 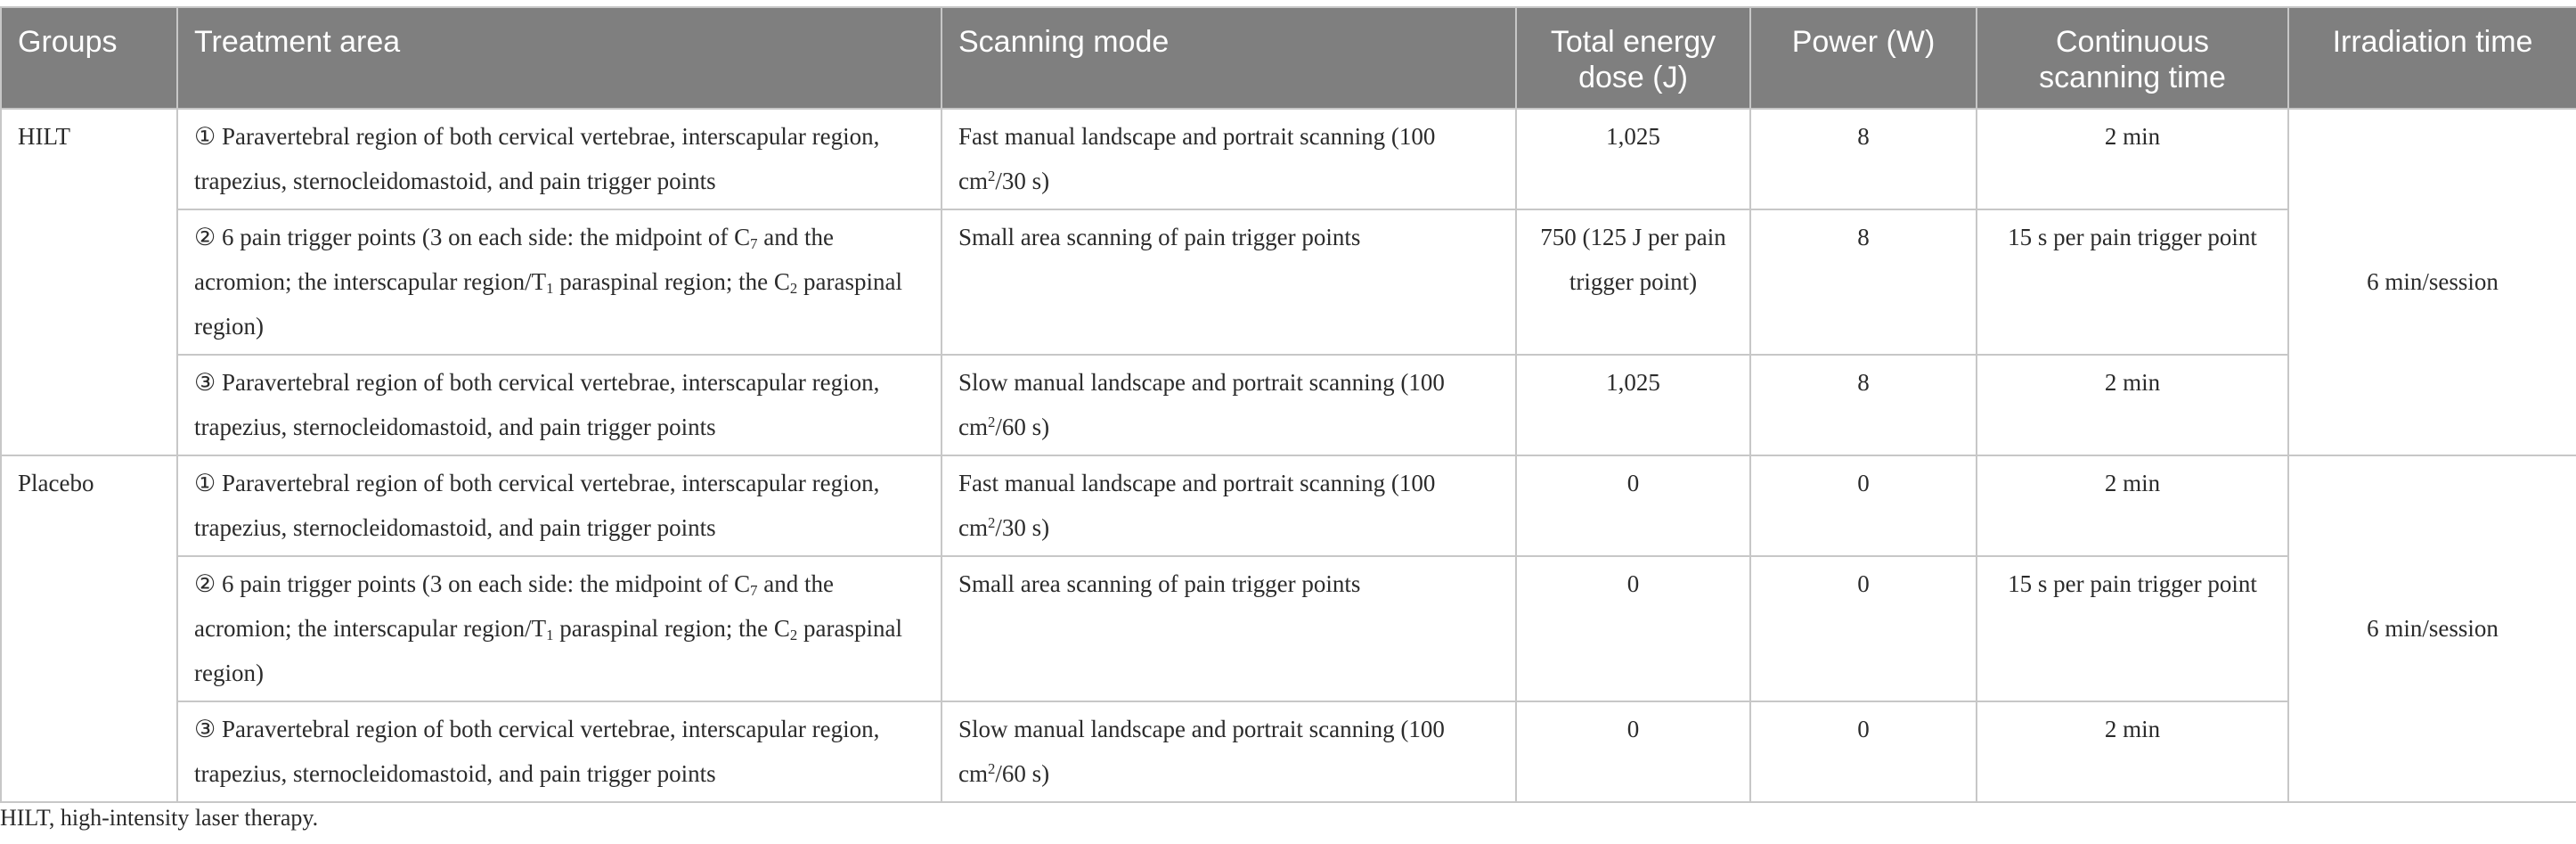 What do you see at coordinates (89, 282) in the screenshot?
I see `group-label-hilt: HILT` at bounding box center [89, 282].